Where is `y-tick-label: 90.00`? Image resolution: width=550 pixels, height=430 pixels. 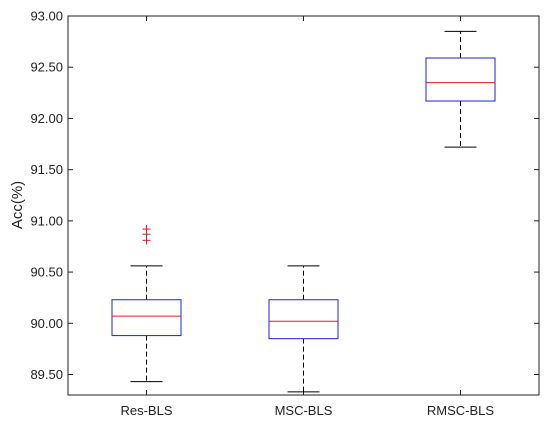
y-tick-label: 90.00 is located at coordinates (46, 323).